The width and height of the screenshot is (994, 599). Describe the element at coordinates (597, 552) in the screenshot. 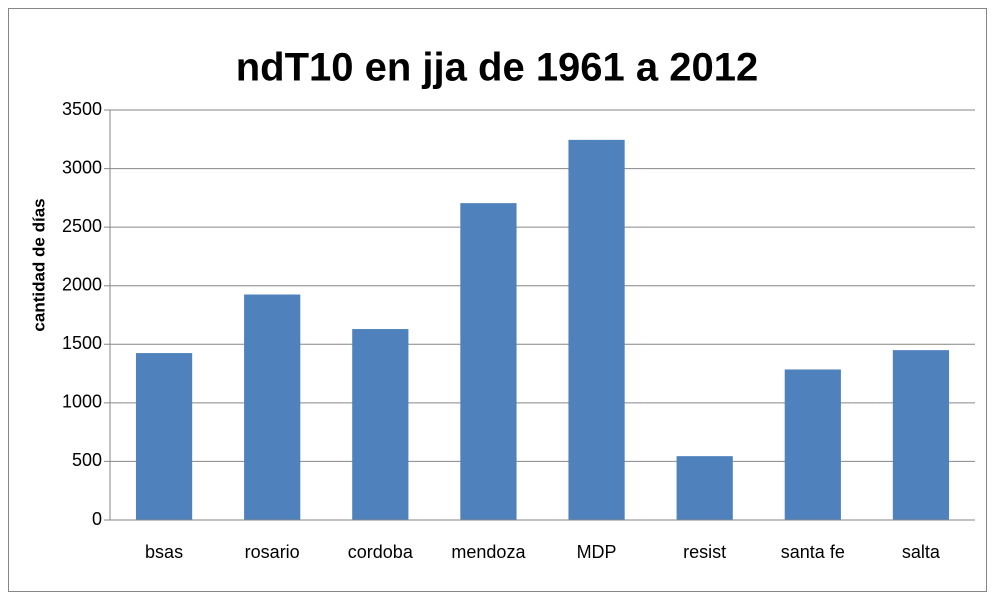

I see `x-tick-label: MDP` at that location.